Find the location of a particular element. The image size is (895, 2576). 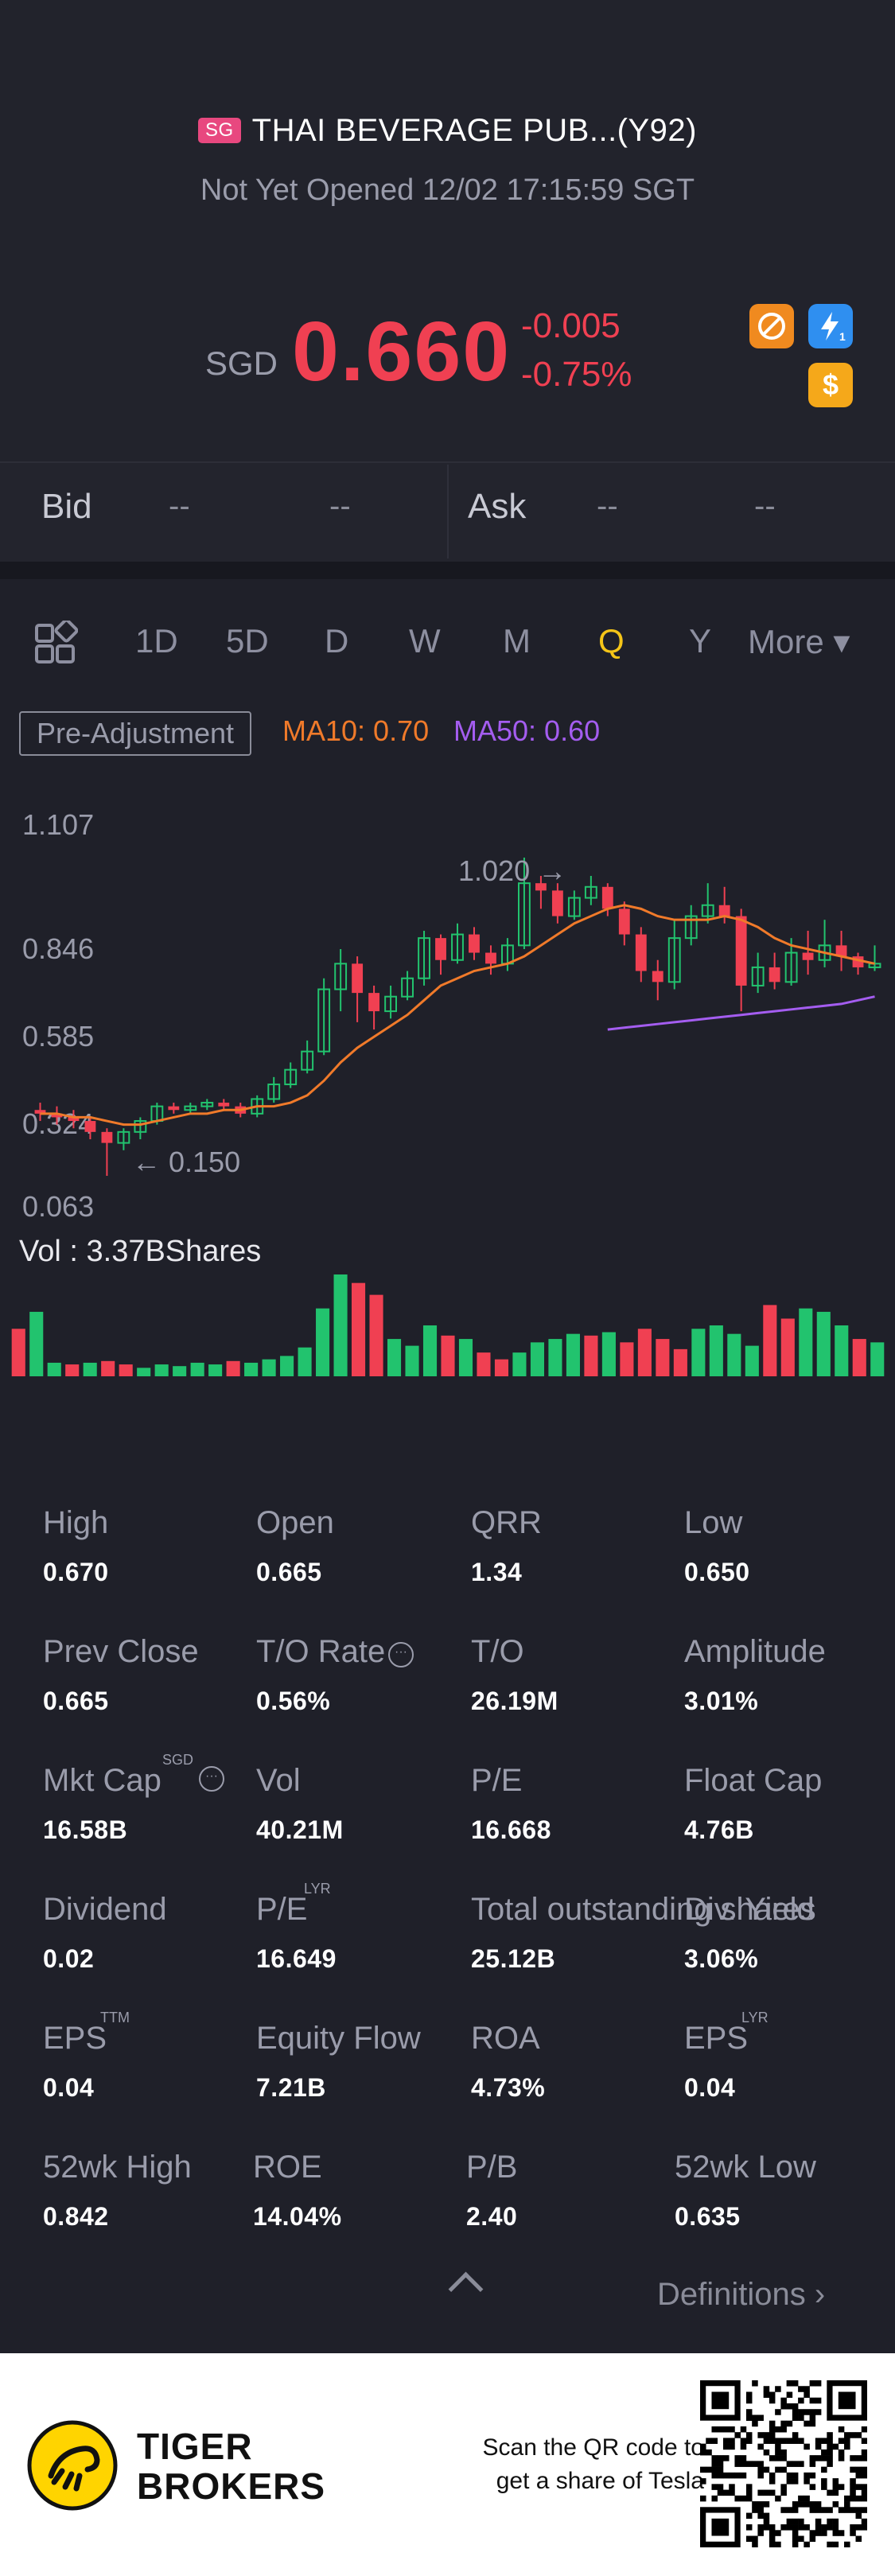

tab-d: D is located at coordinates (337, 641).